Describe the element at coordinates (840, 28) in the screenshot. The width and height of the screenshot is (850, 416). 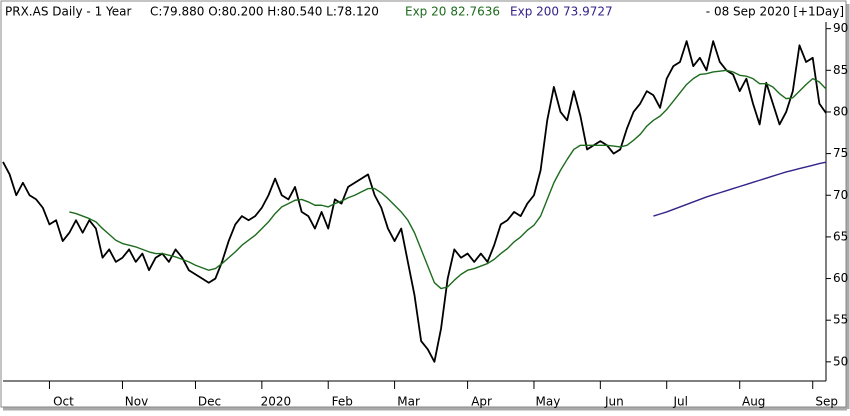
I see `y-tick-label: 90` at that location.